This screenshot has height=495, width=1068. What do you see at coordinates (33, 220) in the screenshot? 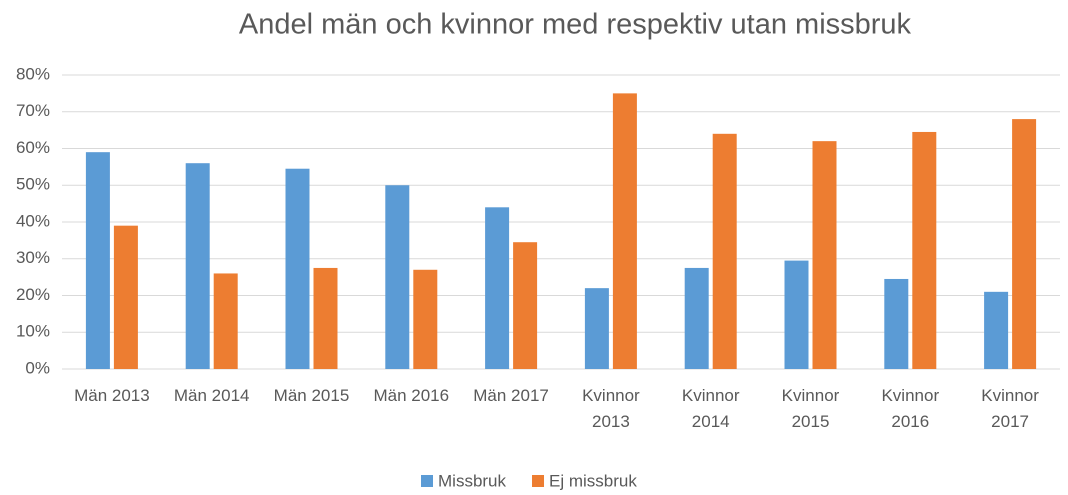
I see `y-tick-label: 40%` at bounding box center [33, 220].